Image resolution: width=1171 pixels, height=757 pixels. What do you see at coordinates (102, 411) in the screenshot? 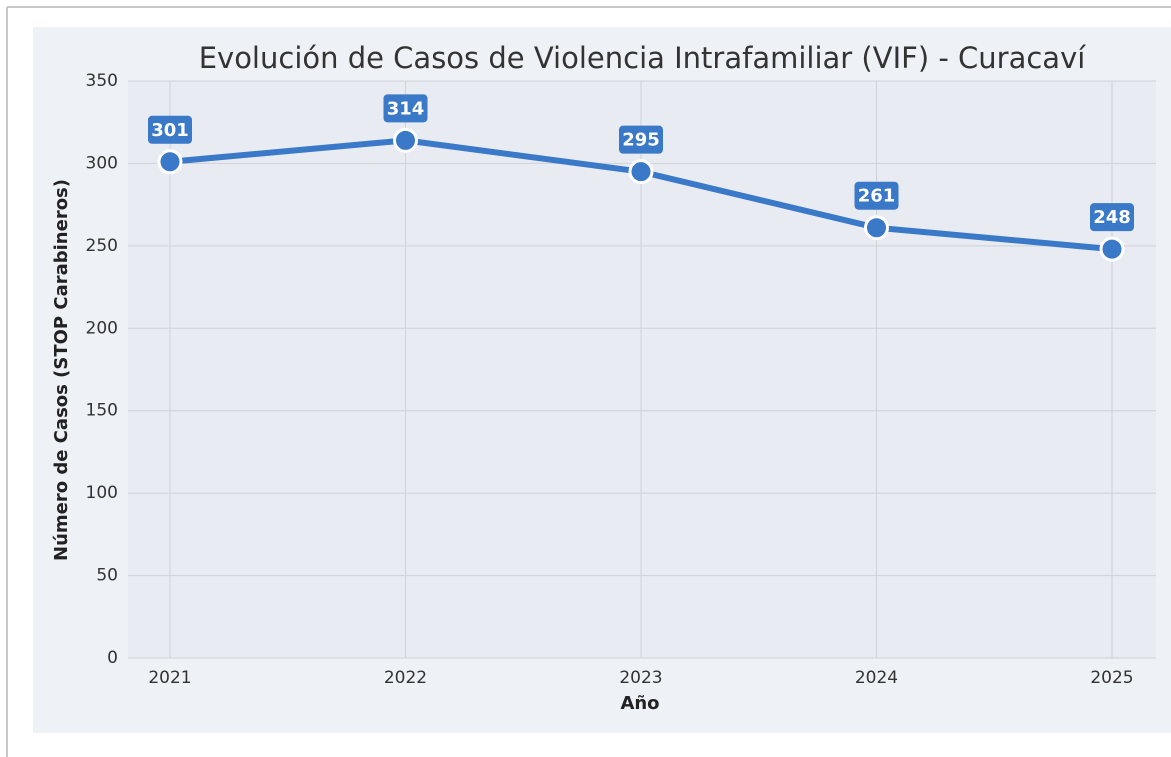
I see `y-tick-label: 150` at bounding box center [102, 411].